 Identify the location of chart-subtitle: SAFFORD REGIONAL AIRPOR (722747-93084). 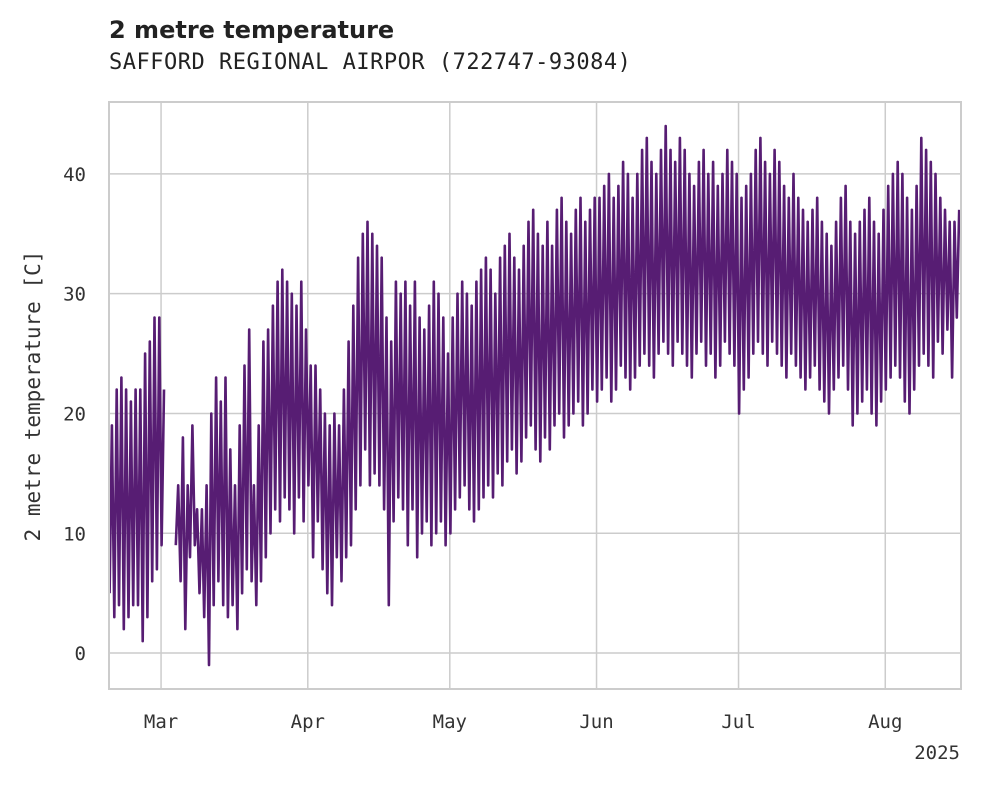
(370, 62).